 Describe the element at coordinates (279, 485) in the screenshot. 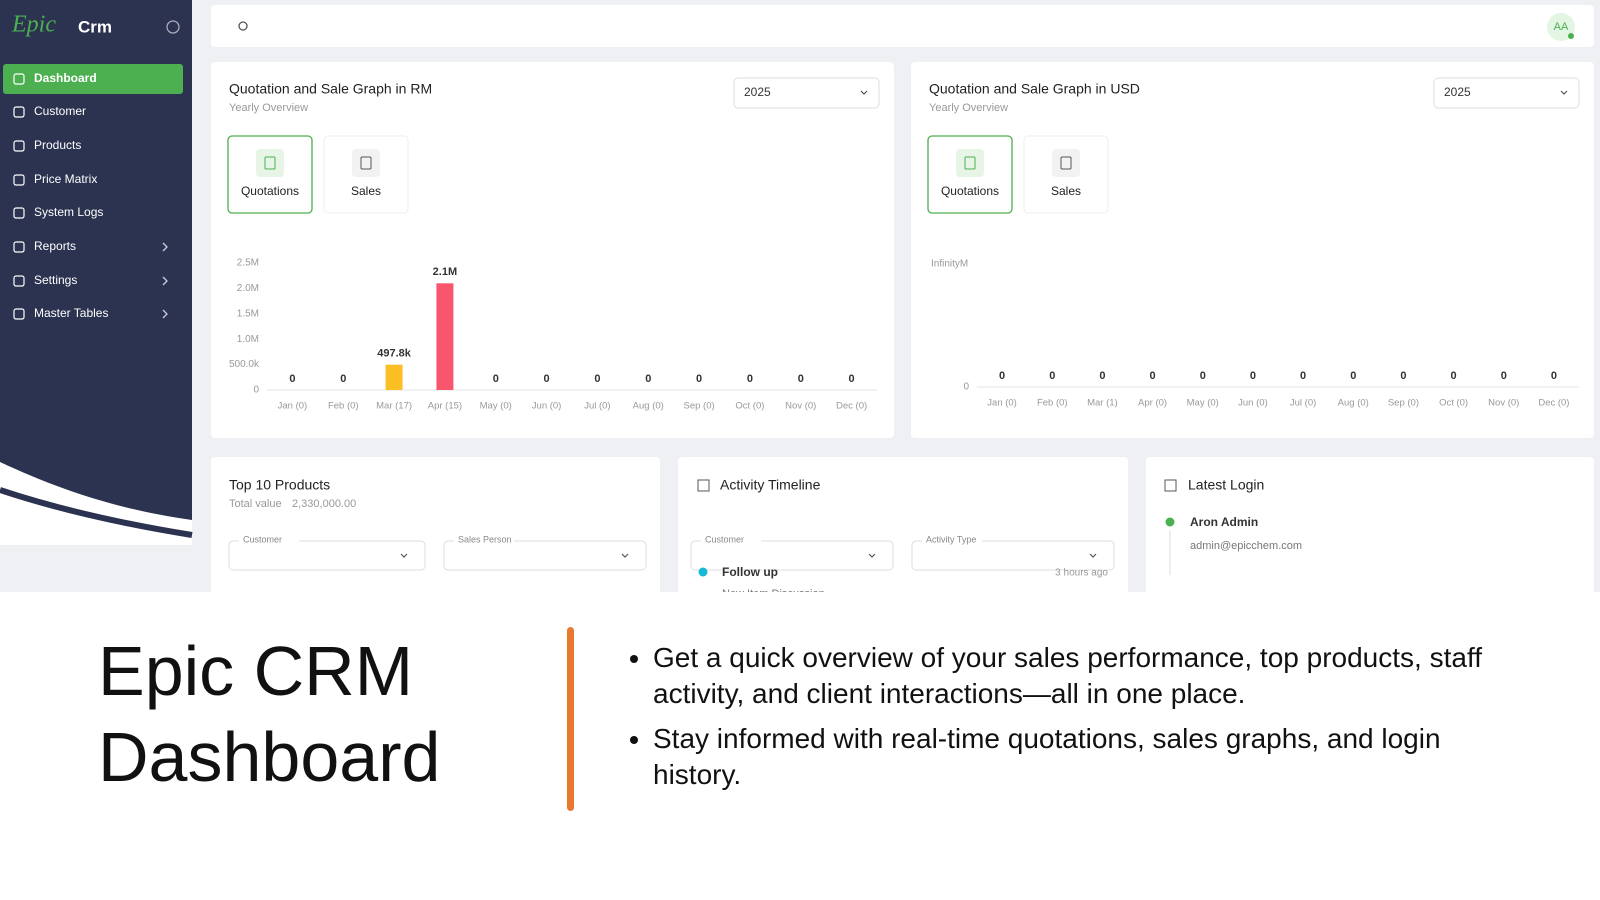

I see `panel-title: Top 10 Products` at that location.